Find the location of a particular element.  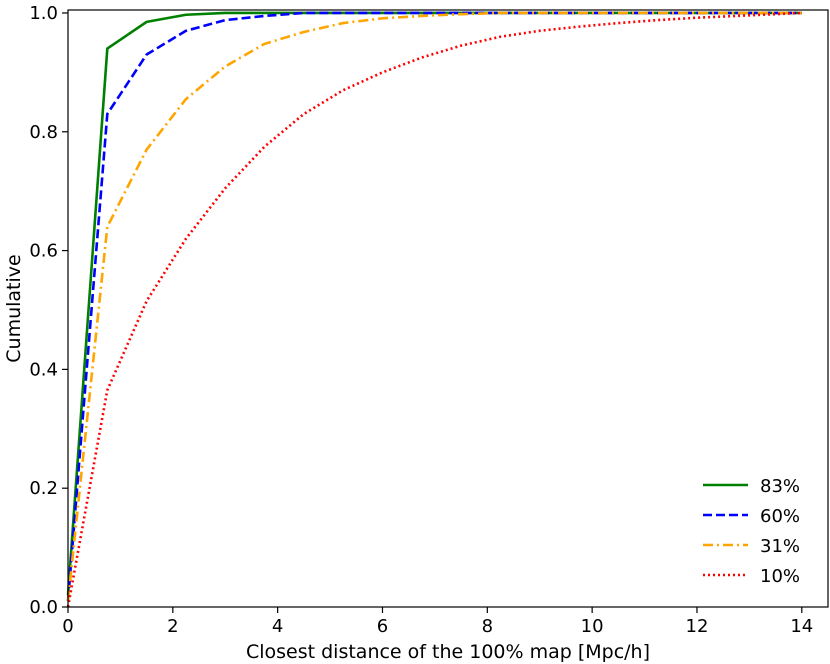

y-tick-label: 0.8 is located at coordinates (43, 132).